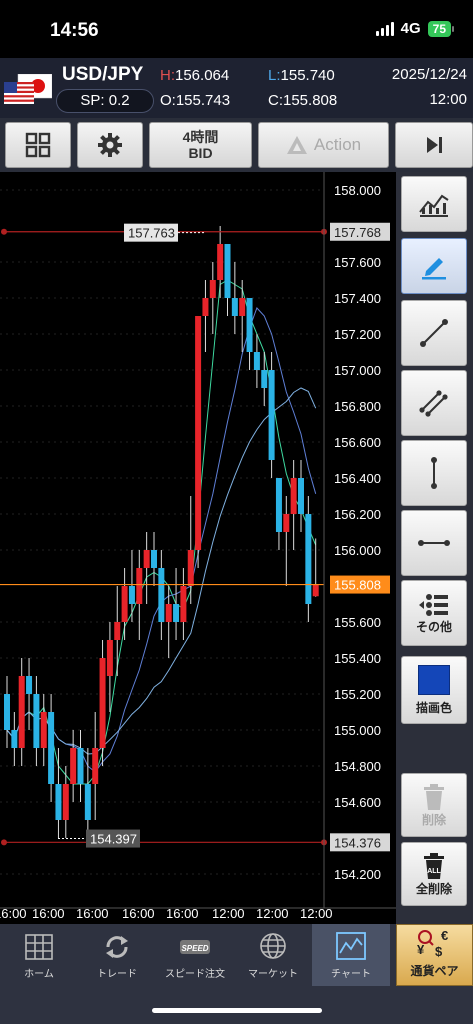 The width and height of the screenshot is (473, 1024). What do you see at coordinates (357, 658) in the screenshot?
I see `y-tick-label: 155.400` at bounding box center [357, 658].